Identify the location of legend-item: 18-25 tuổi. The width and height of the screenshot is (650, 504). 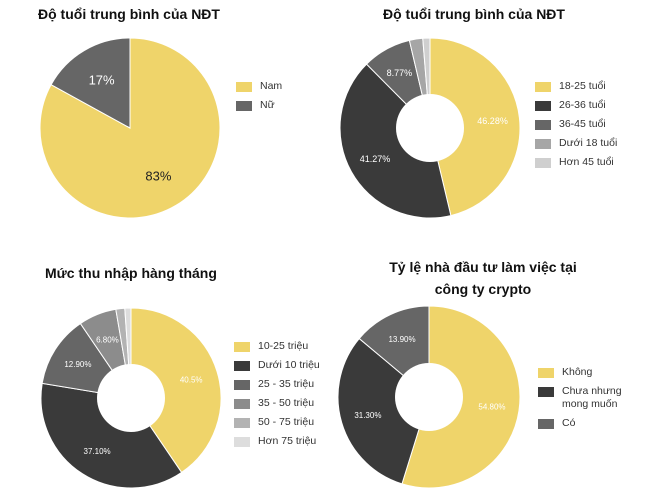
(576, 86).